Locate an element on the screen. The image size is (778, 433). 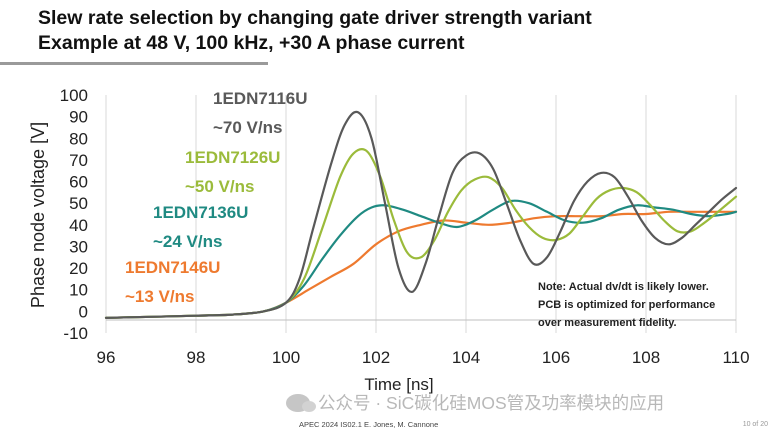
watermark: 公众号 · SiC碳化硅MOS管及功率模块的应用 is located at coordinates (475, 402).